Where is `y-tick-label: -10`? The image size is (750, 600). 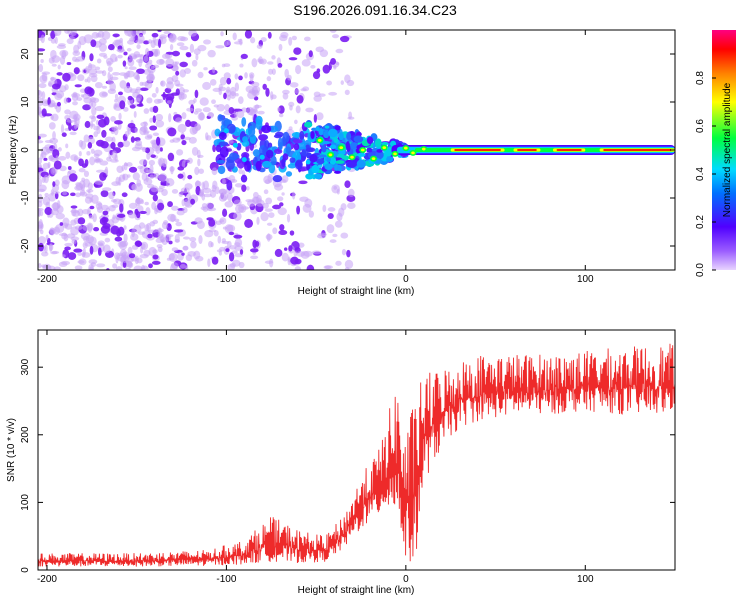
y-tick-label: -10 is located at coordinates (25, 197).